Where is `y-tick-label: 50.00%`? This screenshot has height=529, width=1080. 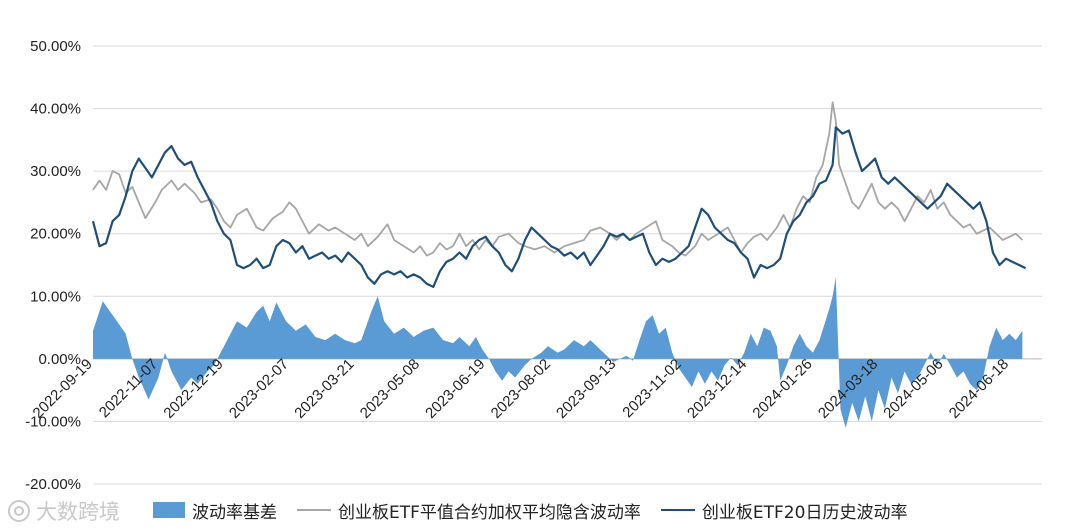
y-tick-label: 50.00% is located at coordinates (55, 46).